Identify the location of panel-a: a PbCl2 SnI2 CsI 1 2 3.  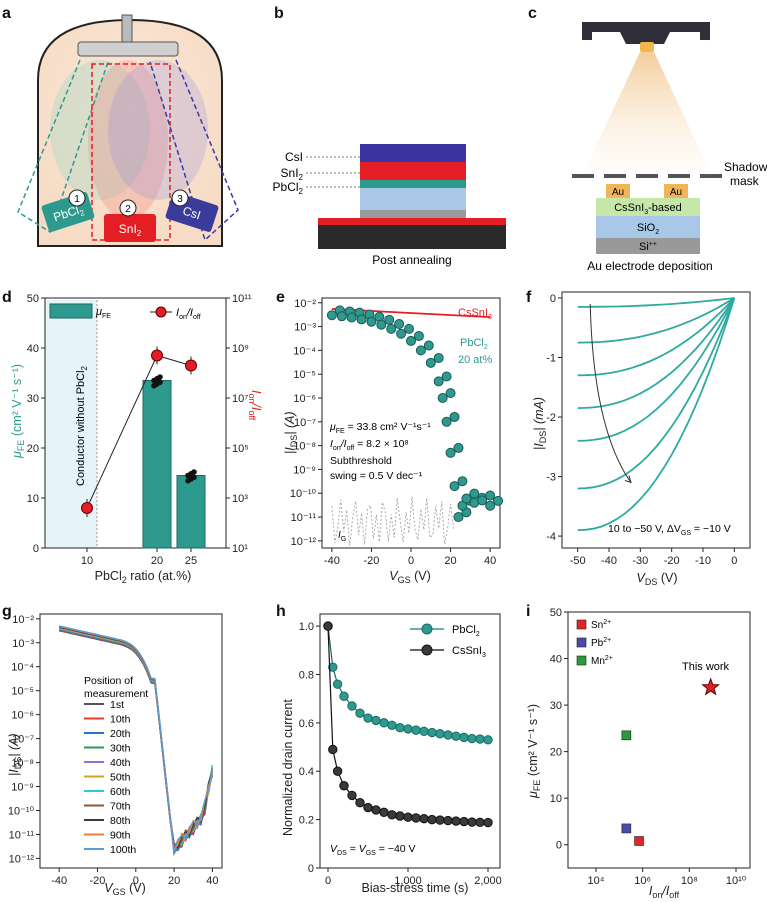
(120, 126).